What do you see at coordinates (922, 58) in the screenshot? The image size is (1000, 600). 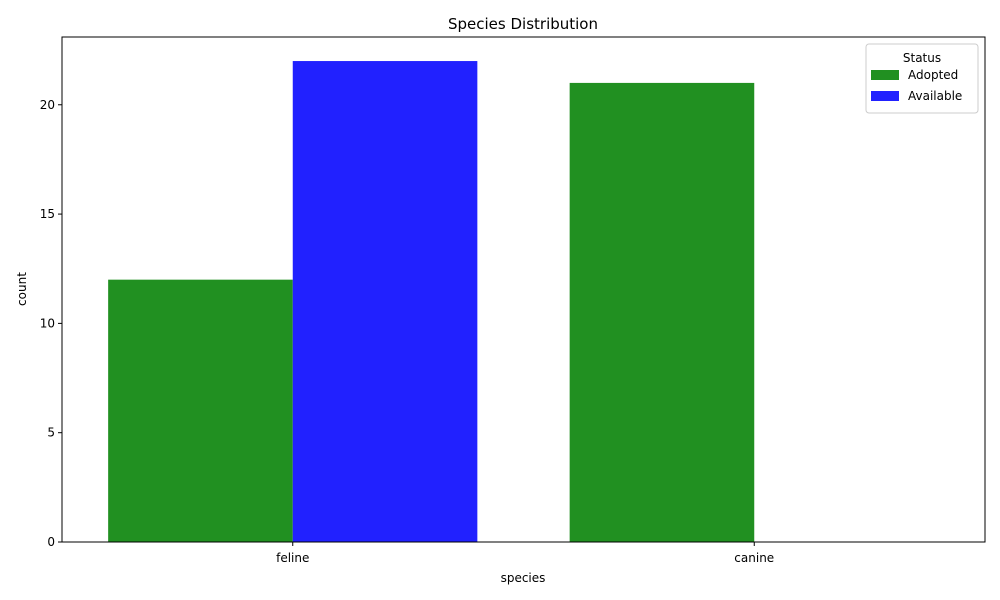 I see `legend-title: Status` at bounding box center [922, 58].